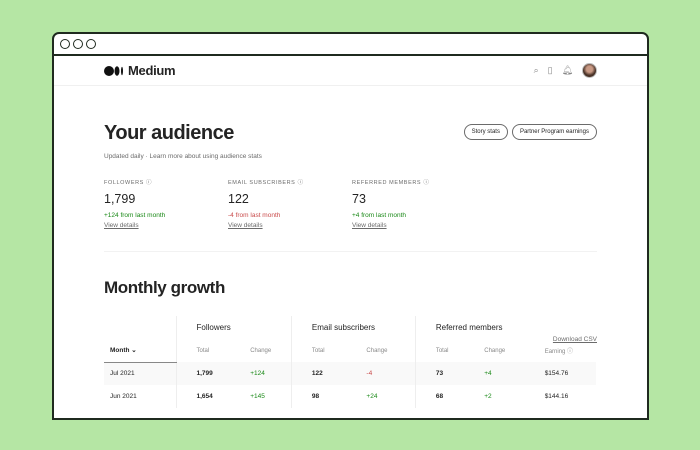  What do you see at coordinates (254, 215) in the screenshot?
I see `stat-change: -4 from last month` at bounding box center [254, 215].